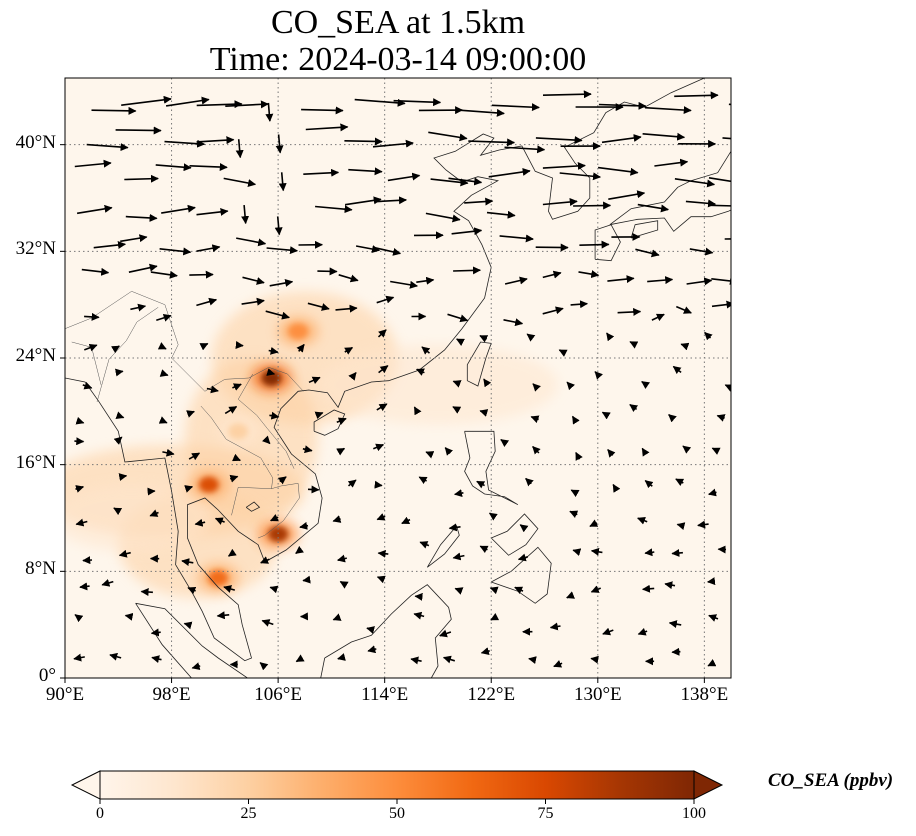 The image size is (916, 836). Describe the element at coordinates (47, 675) in the screenshot. I see `y-tick-label: 0°` at that location.